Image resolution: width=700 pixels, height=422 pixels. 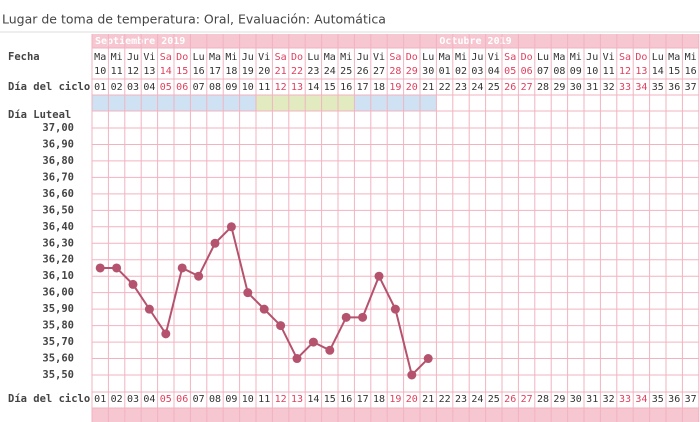 What do you see at coordinates (58, 144) in the screenshot?
I see `y-tick-label: 36,90` at bounding box center [58, 144].